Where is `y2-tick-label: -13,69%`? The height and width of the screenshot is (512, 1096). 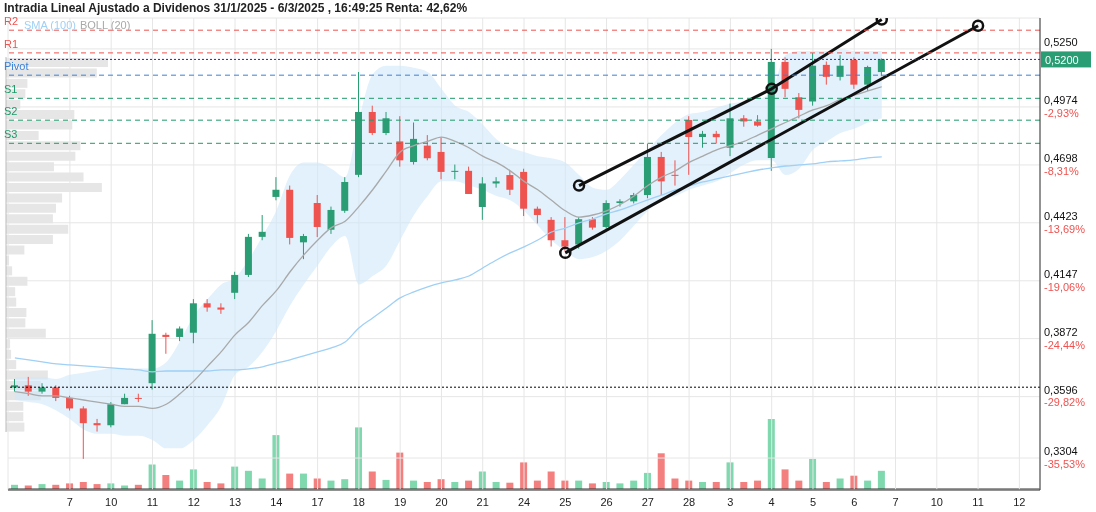 y2-tick-label: -13,69% is located at coordinates (1065, 228).